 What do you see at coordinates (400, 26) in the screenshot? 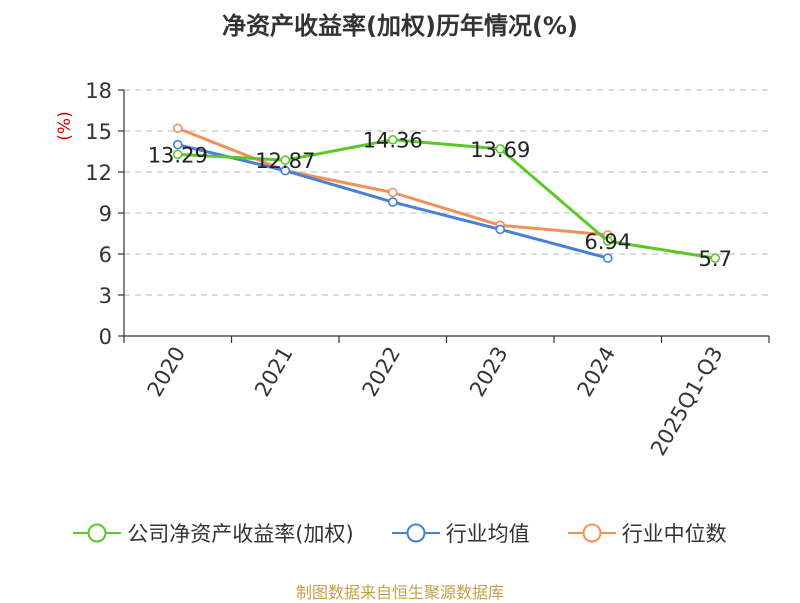
I see `chart-title: 净资产收益率(加权)历年情况(%)` at bounding box center [400, 26].